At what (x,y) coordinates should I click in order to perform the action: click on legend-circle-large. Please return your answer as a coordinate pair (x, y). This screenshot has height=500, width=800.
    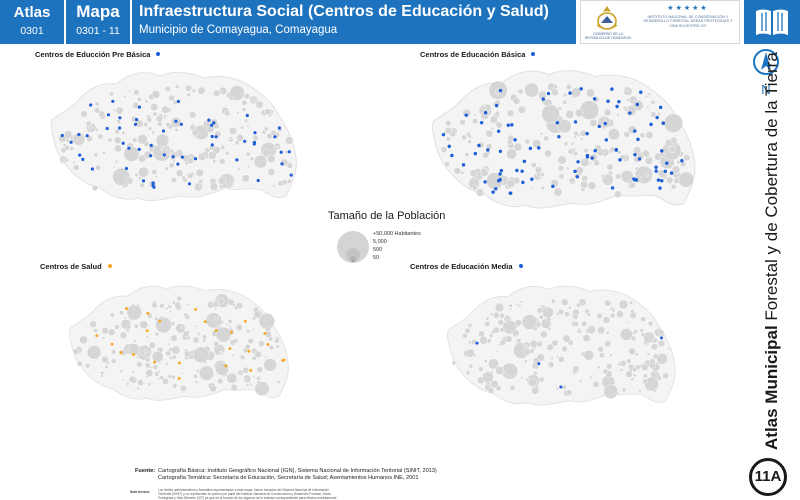
    Looking at the image, I should click on (353, 247).